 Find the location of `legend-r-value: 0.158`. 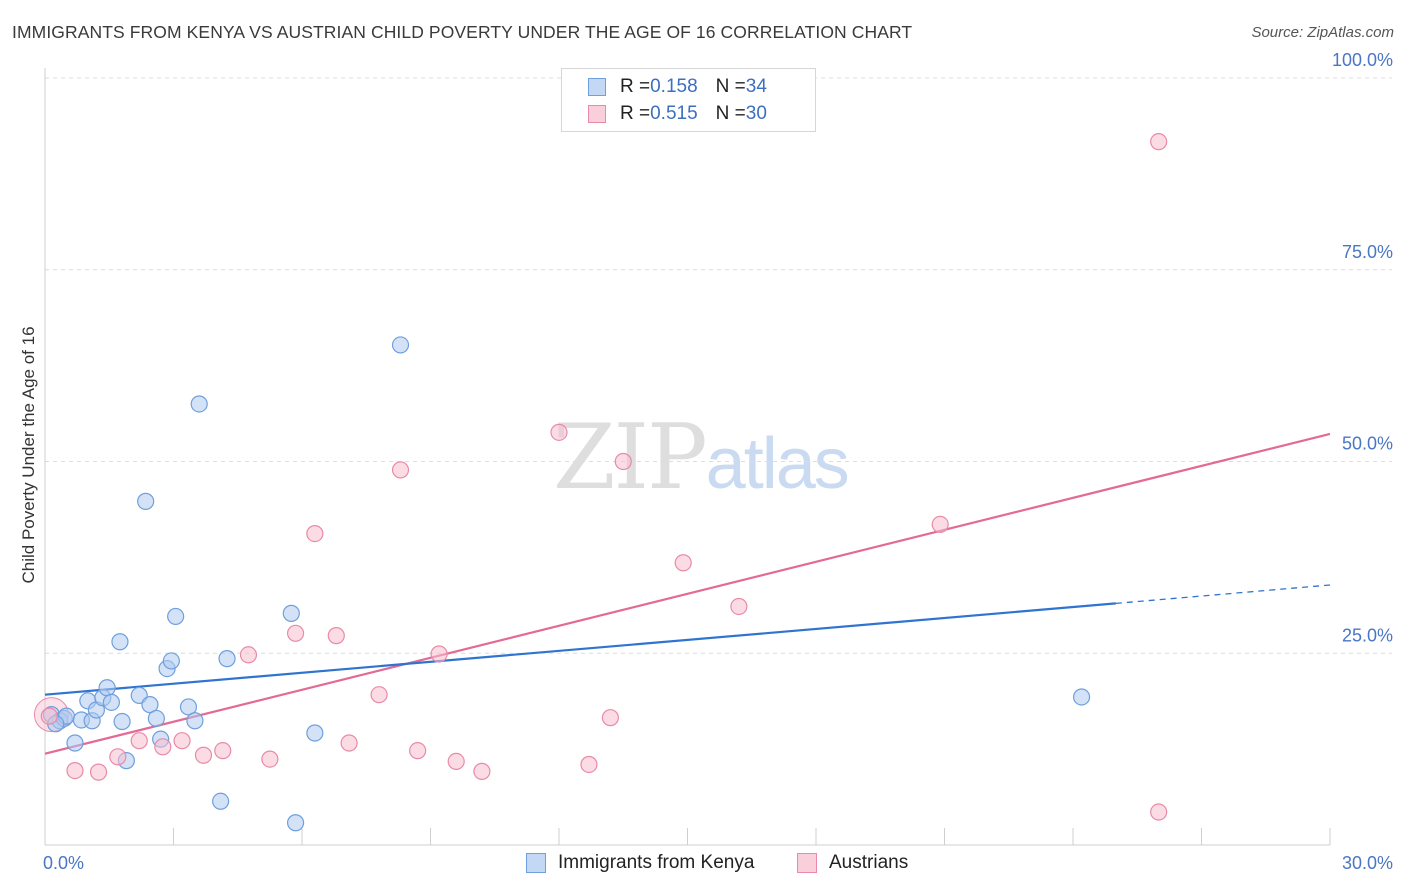

legend-r-value: 0.158 is located at coordinates (674, 86).